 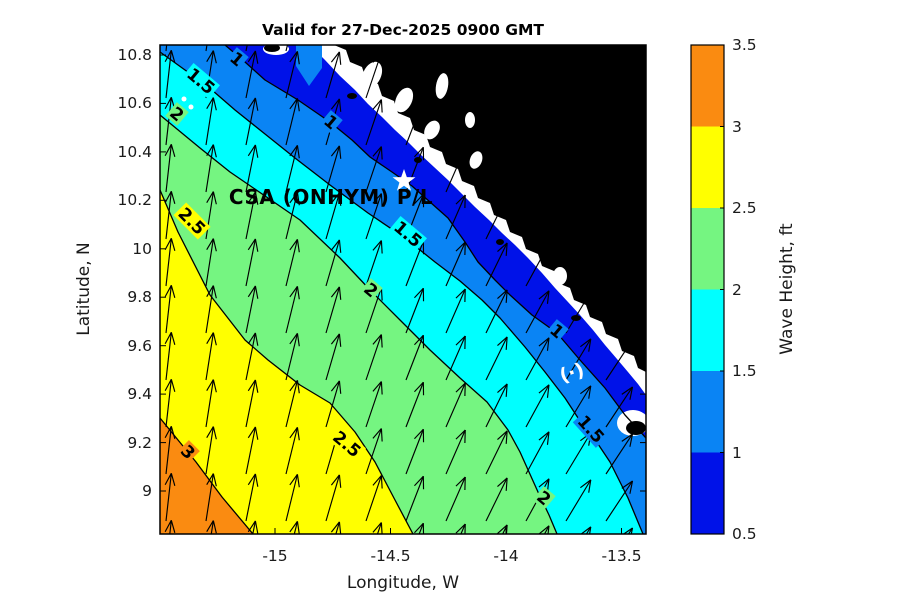 I want to click on y-tick-label: 10.4, so click(x=134, y=151).